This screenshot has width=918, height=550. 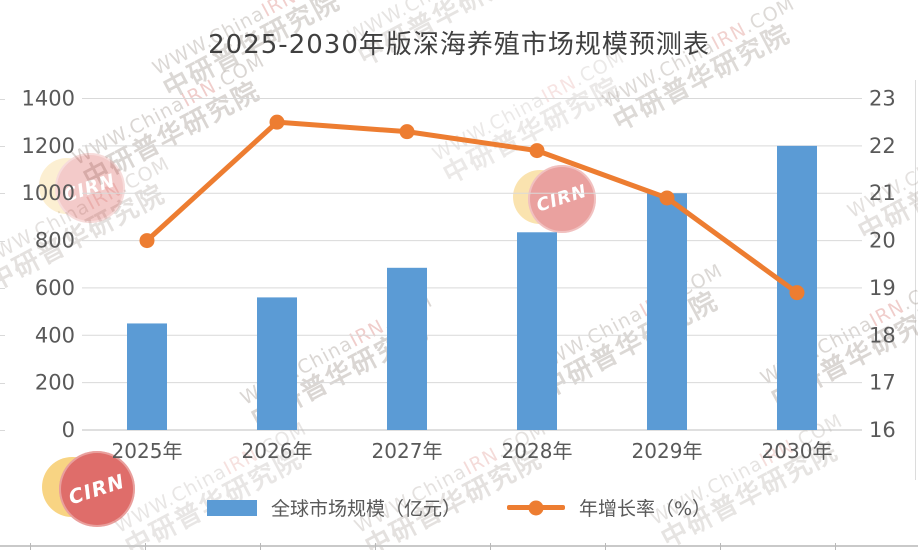 I want to click on x-axis-category-label: 2030年, so click(x=797, y=451).